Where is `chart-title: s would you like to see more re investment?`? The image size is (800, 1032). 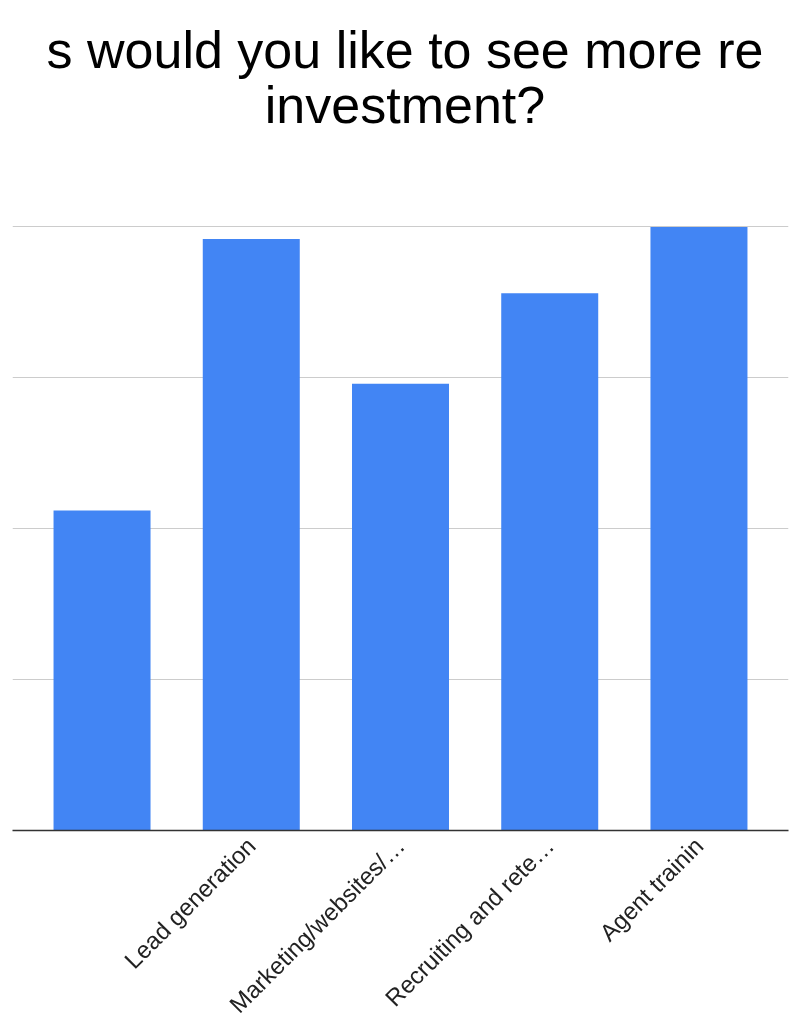 chart-title: s would you like to see more re investment? is located at coordinates (405, 77).